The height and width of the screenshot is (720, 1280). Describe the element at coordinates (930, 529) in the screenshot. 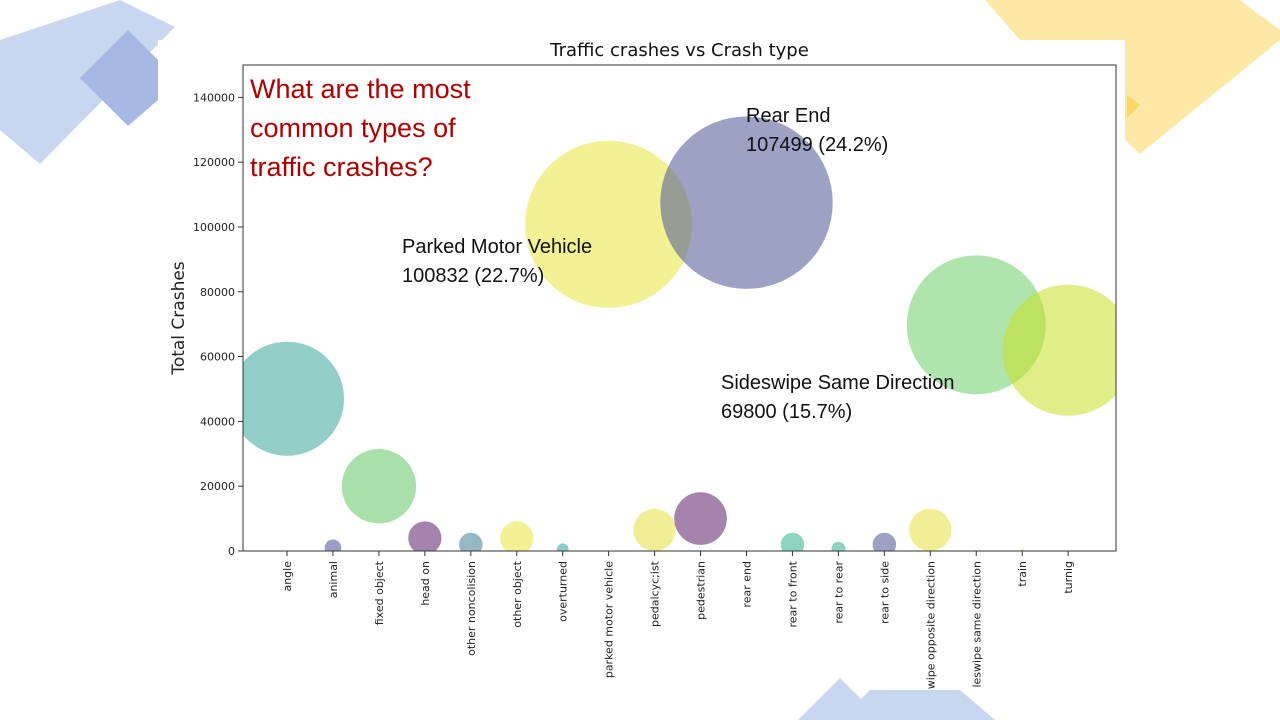

I see `bubble-wipe-opposite-direction` at that location.